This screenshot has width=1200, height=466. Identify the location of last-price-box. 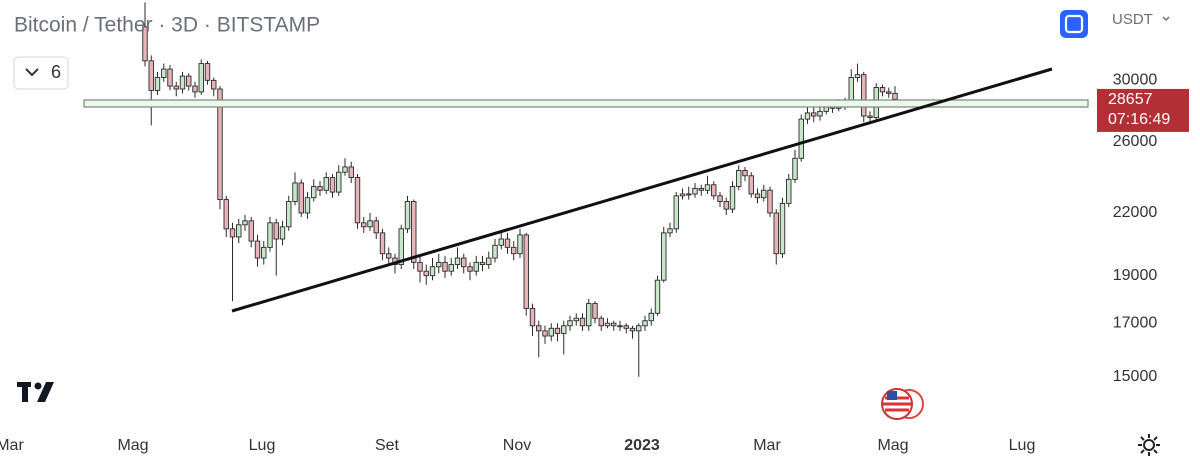
(1143, 110).